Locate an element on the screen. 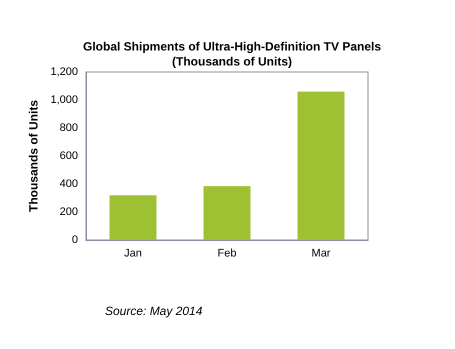 Image resolution: width=455 pixels, height=349 pixels. y-tick-label: 400 is located at coordinates (69, 184).